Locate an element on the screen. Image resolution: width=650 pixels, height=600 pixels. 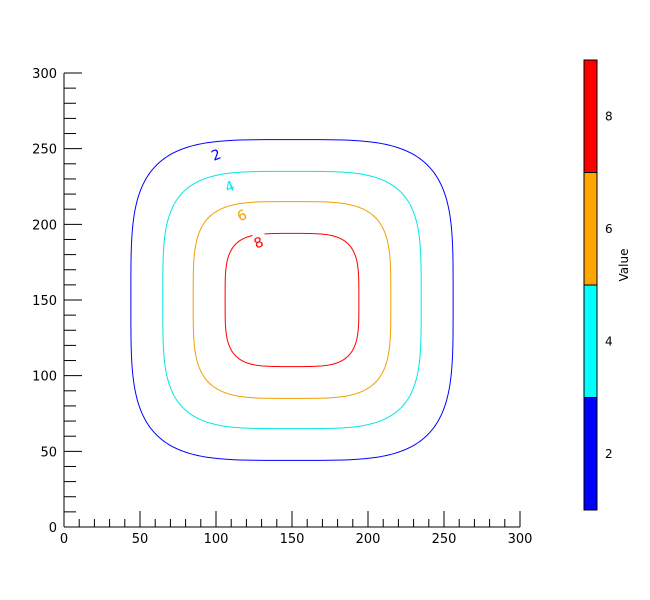
colorbar-tick-label: 4 is located at coordinates (609, 341).